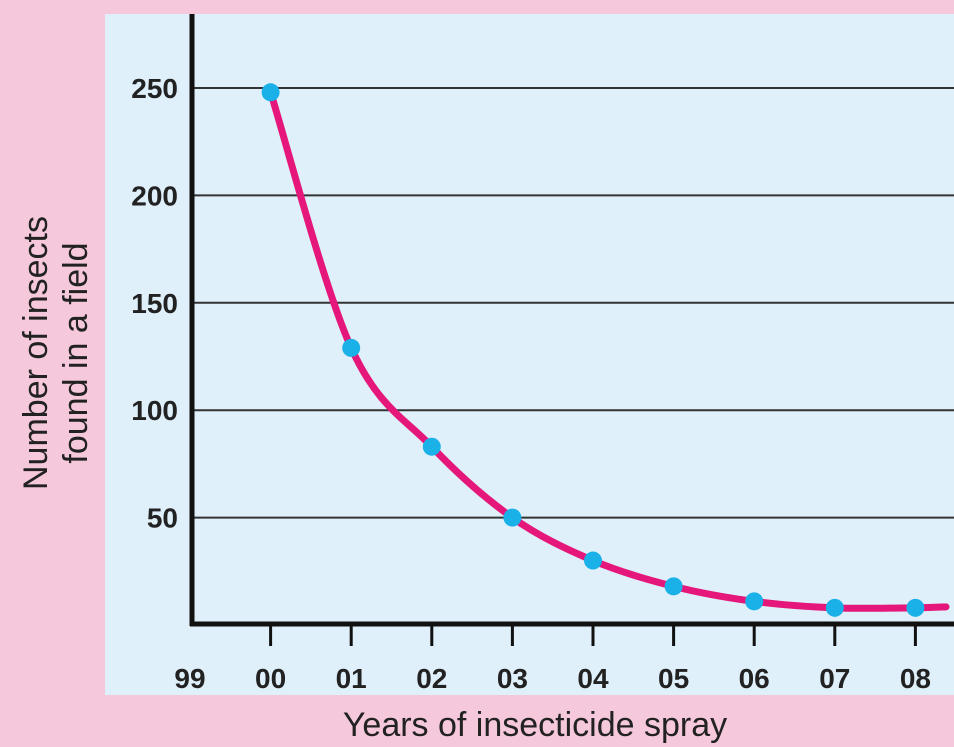  I want to click on x-ticks: 99 00 01 02 03 04 05 06 07 08, so click(552, 660).